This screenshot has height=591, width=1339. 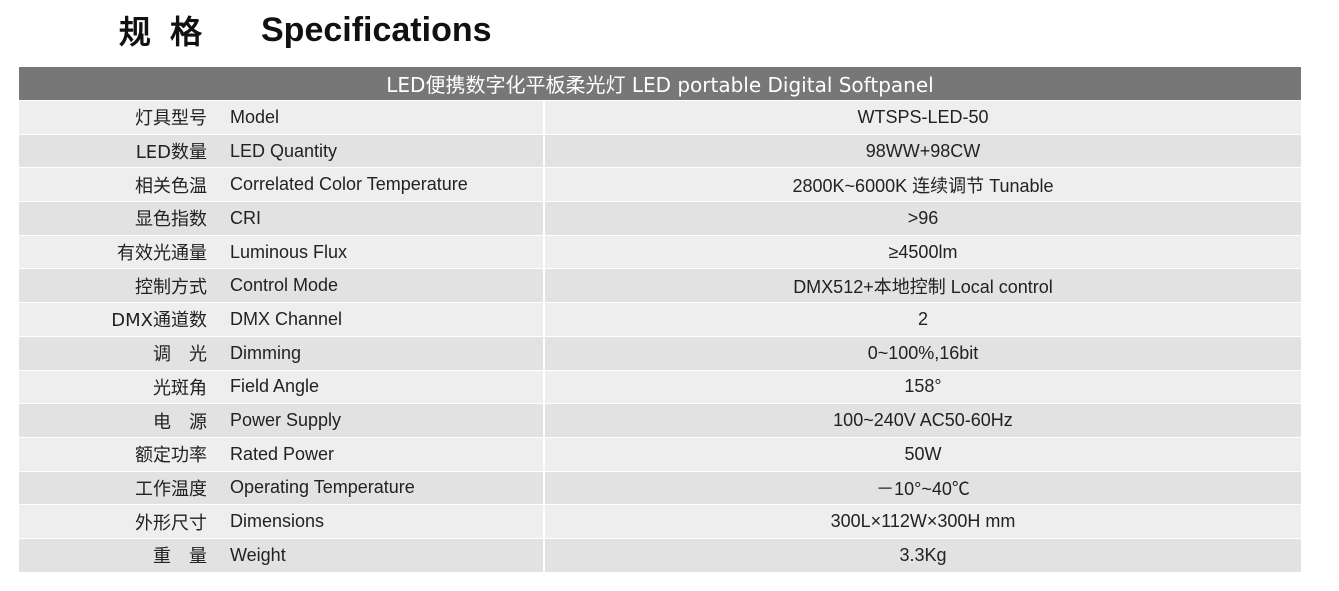 What do you see at coordinates (286, 420) in the screenshot?
I see `label-en: Power Supply` at bounding box center [286, 420].